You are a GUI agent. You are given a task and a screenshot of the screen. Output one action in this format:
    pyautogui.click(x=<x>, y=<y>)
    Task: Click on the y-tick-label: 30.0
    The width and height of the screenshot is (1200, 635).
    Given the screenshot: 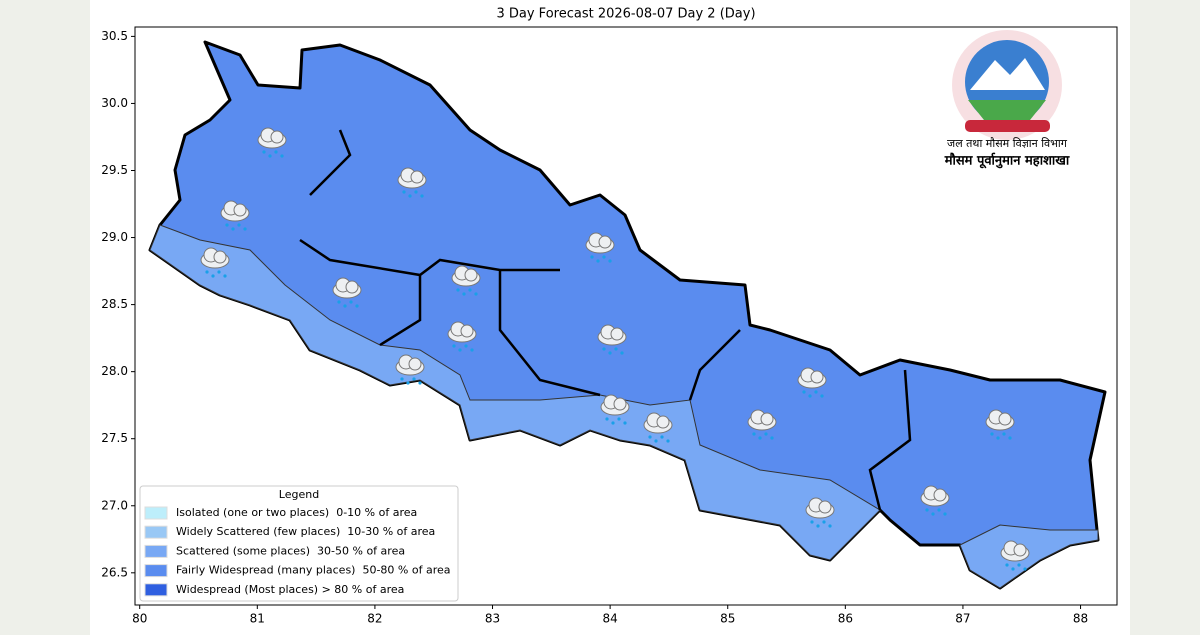 What is the action you would take?
    pyautogui.click(x=114, y=103)
    